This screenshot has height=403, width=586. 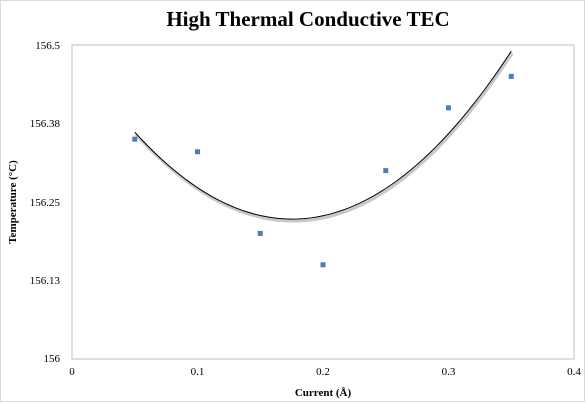 What do you see at coordinates (47, 46) in the screenshot?
I see `y-tick-label: 156.5` at bounding box center [47, 46].